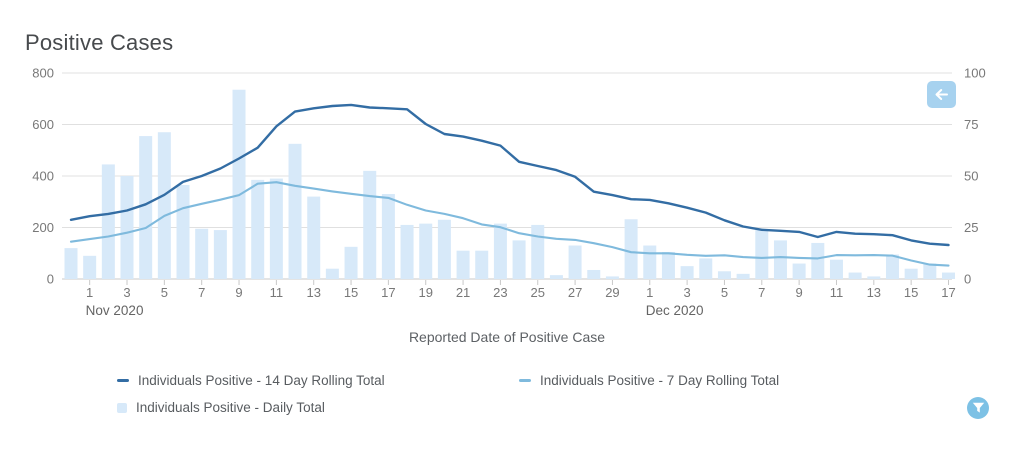  I want to click on x-axis-tick-label: 29, so click(612, 292).